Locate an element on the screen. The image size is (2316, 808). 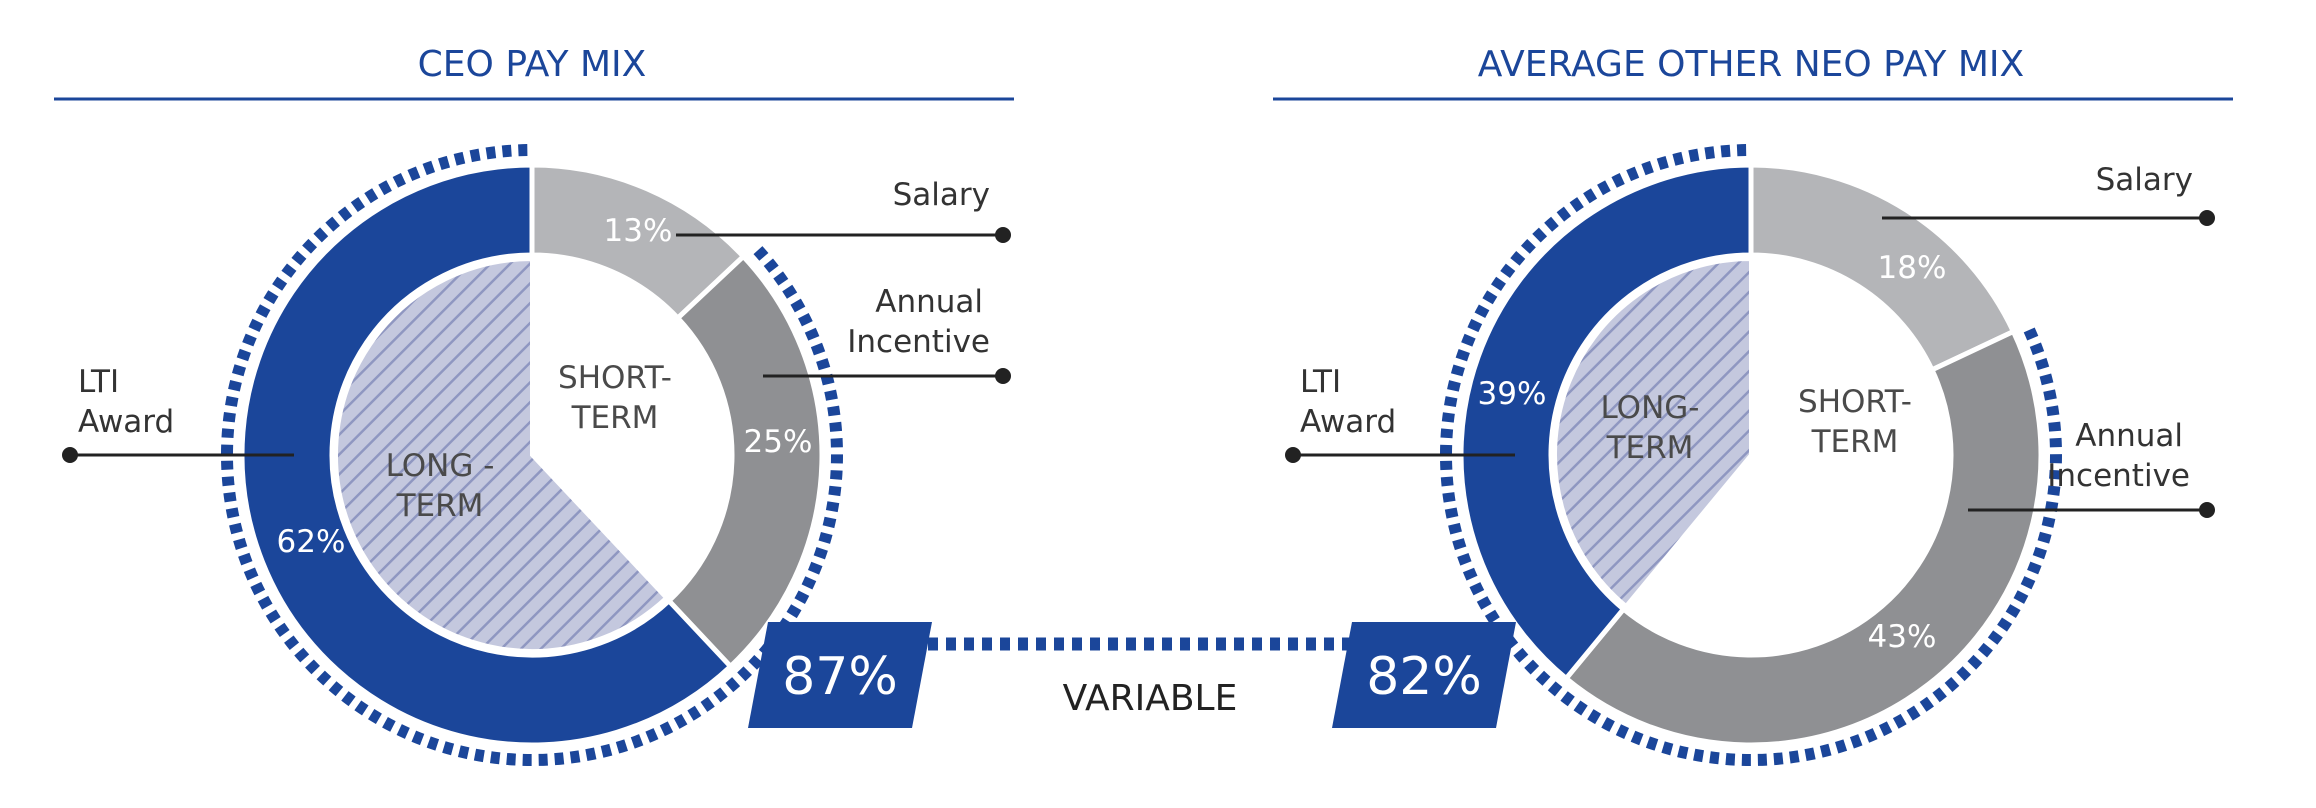
segment-value-labels: 18% 43% 39% is located at coordinates (1712, 452).